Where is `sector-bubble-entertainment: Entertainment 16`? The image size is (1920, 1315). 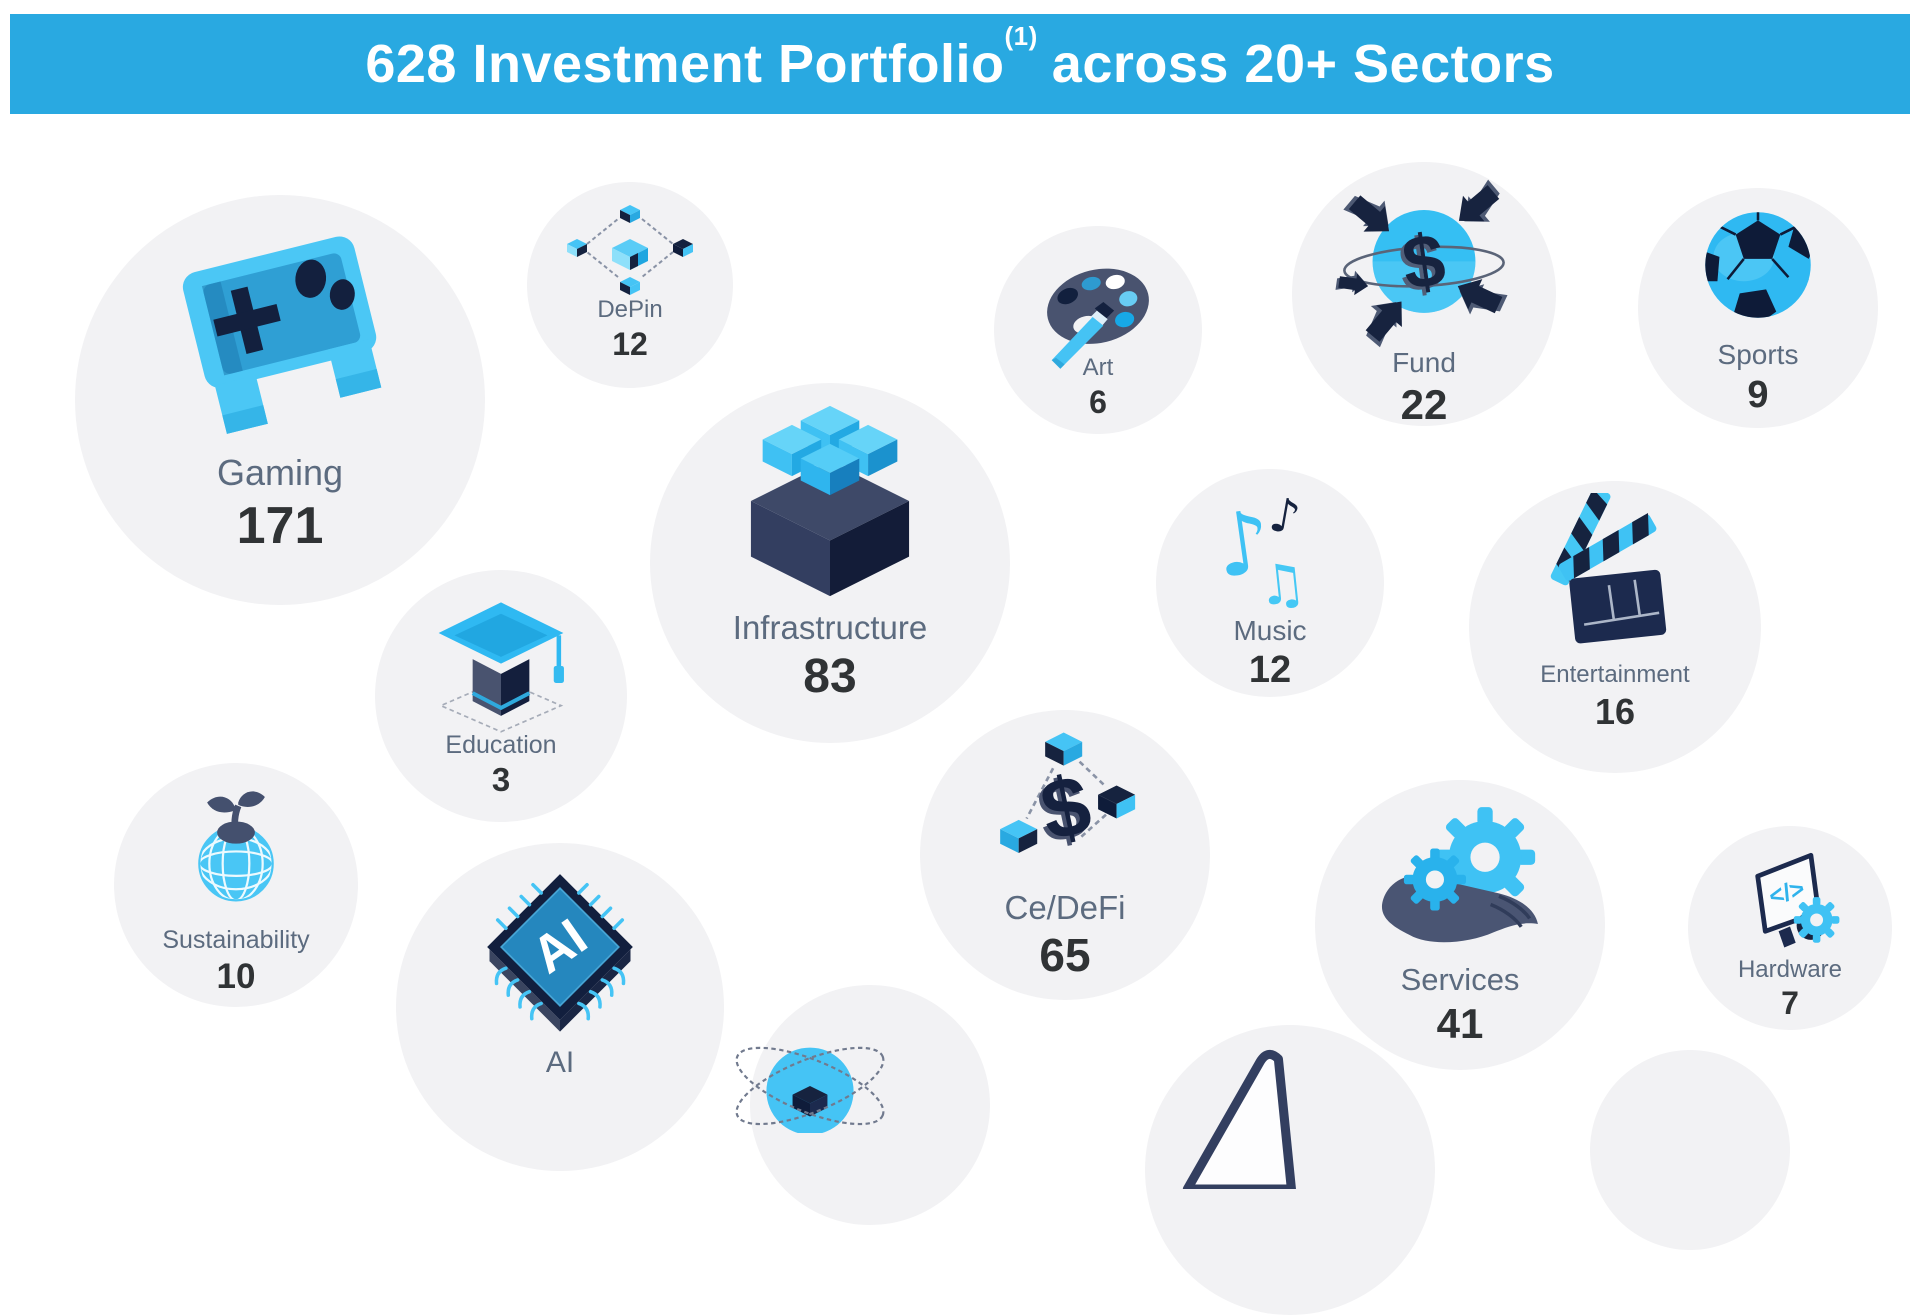
sector-bubble-entertainment: Entertainment 16 is located at coordinates (1615, 627).